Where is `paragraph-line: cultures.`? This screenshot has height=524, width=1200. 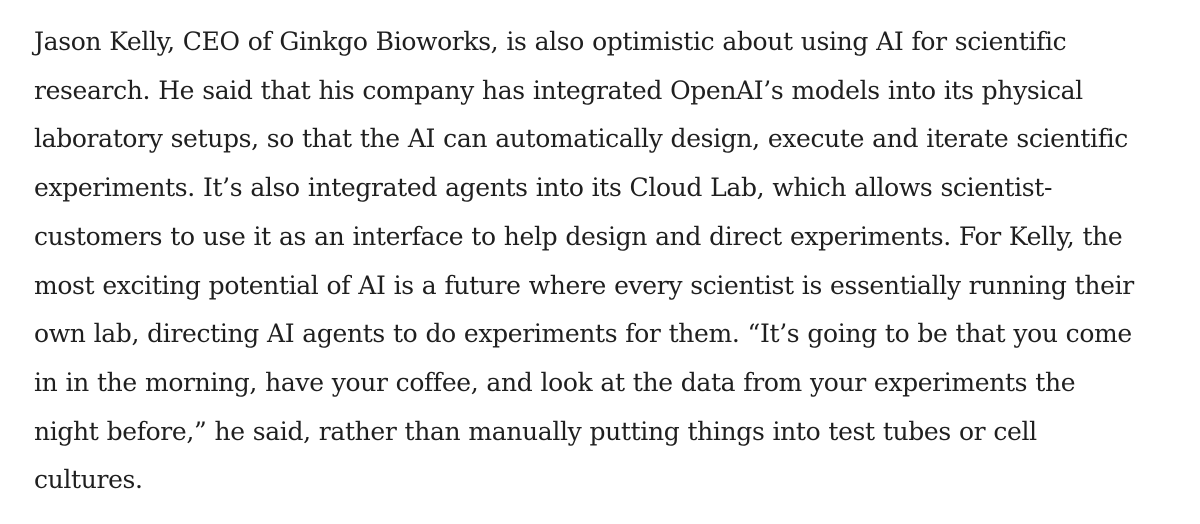
paragraph-line: cultures. is located at coordinates (88, 480).